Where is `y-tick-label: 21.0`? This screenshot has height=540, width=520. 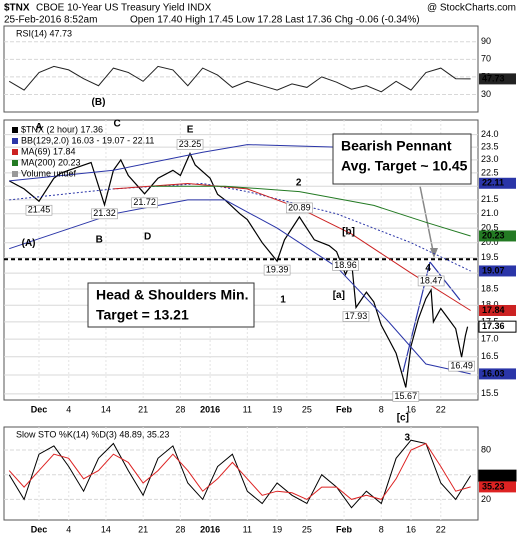 y-tick-label: 21.0 is located at coordinates (490, 213).